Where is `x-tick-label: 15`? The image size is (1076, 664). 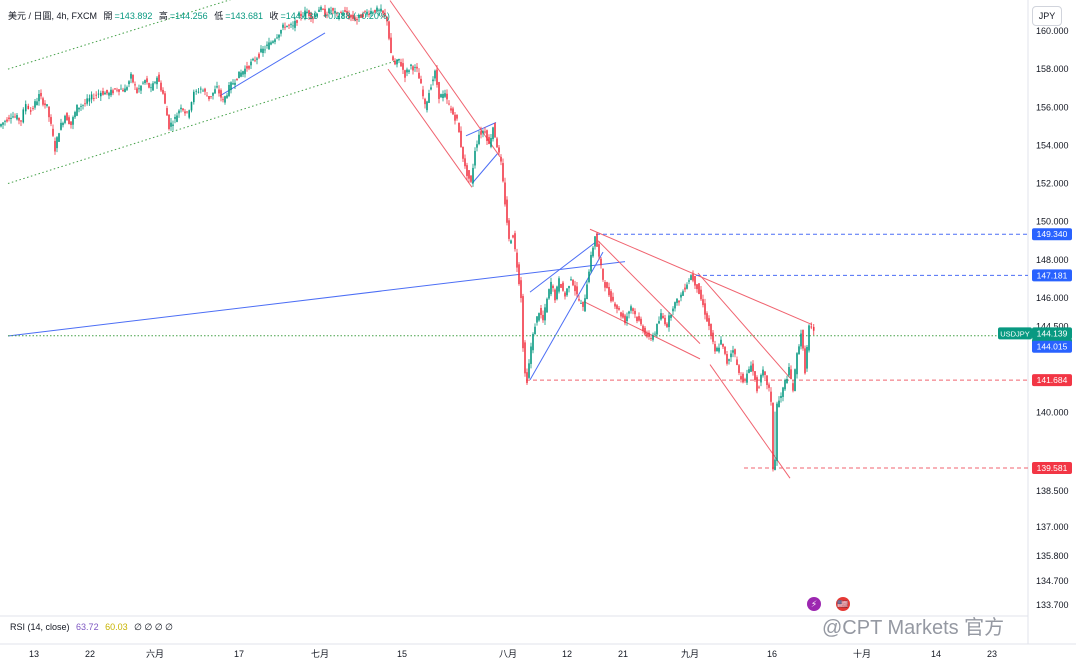 x-tick-label: 15 is located at coordinates (402, 654).